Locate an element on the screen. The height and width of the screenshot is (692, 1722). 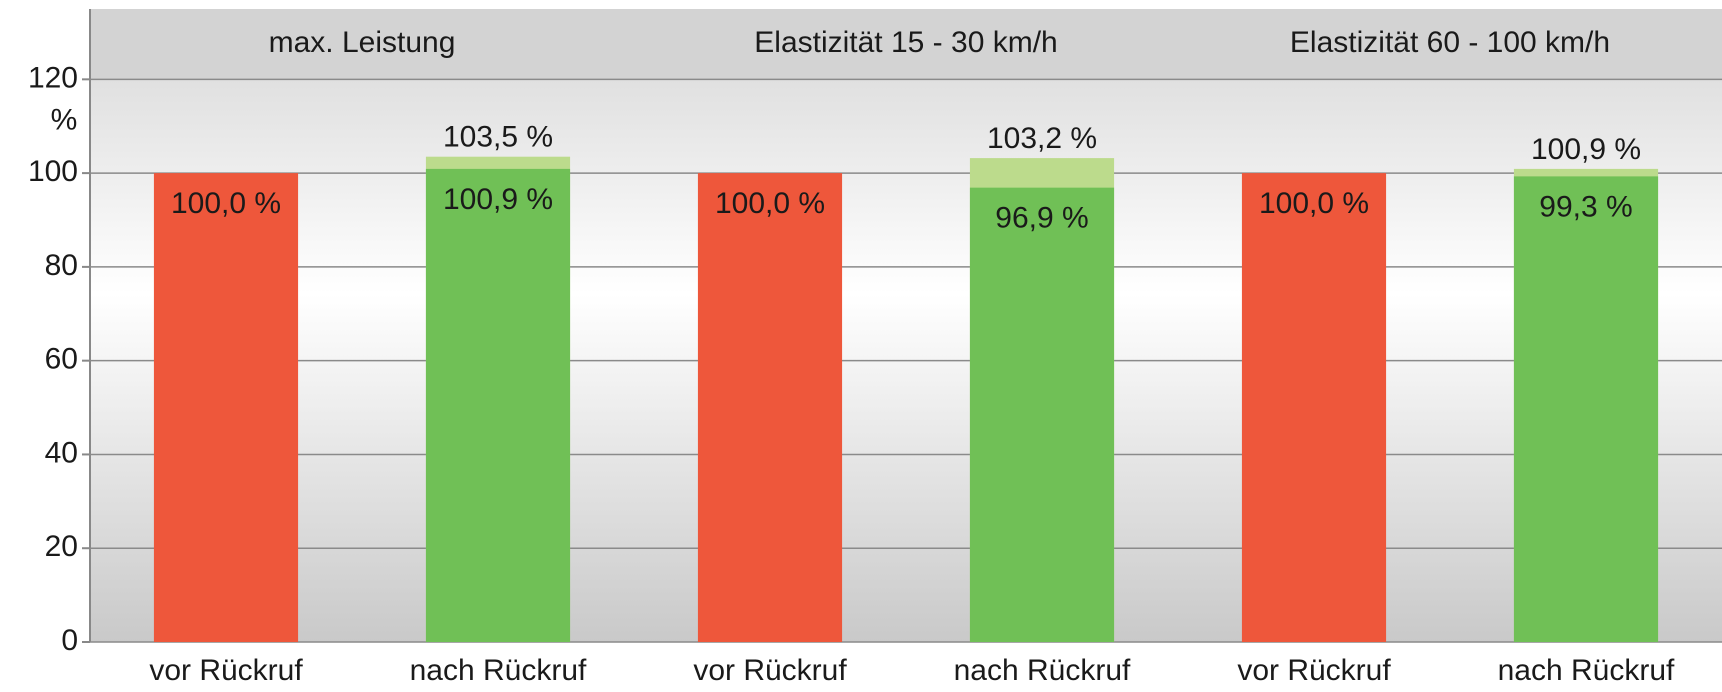
header-band is located at coordinates (906, 44).